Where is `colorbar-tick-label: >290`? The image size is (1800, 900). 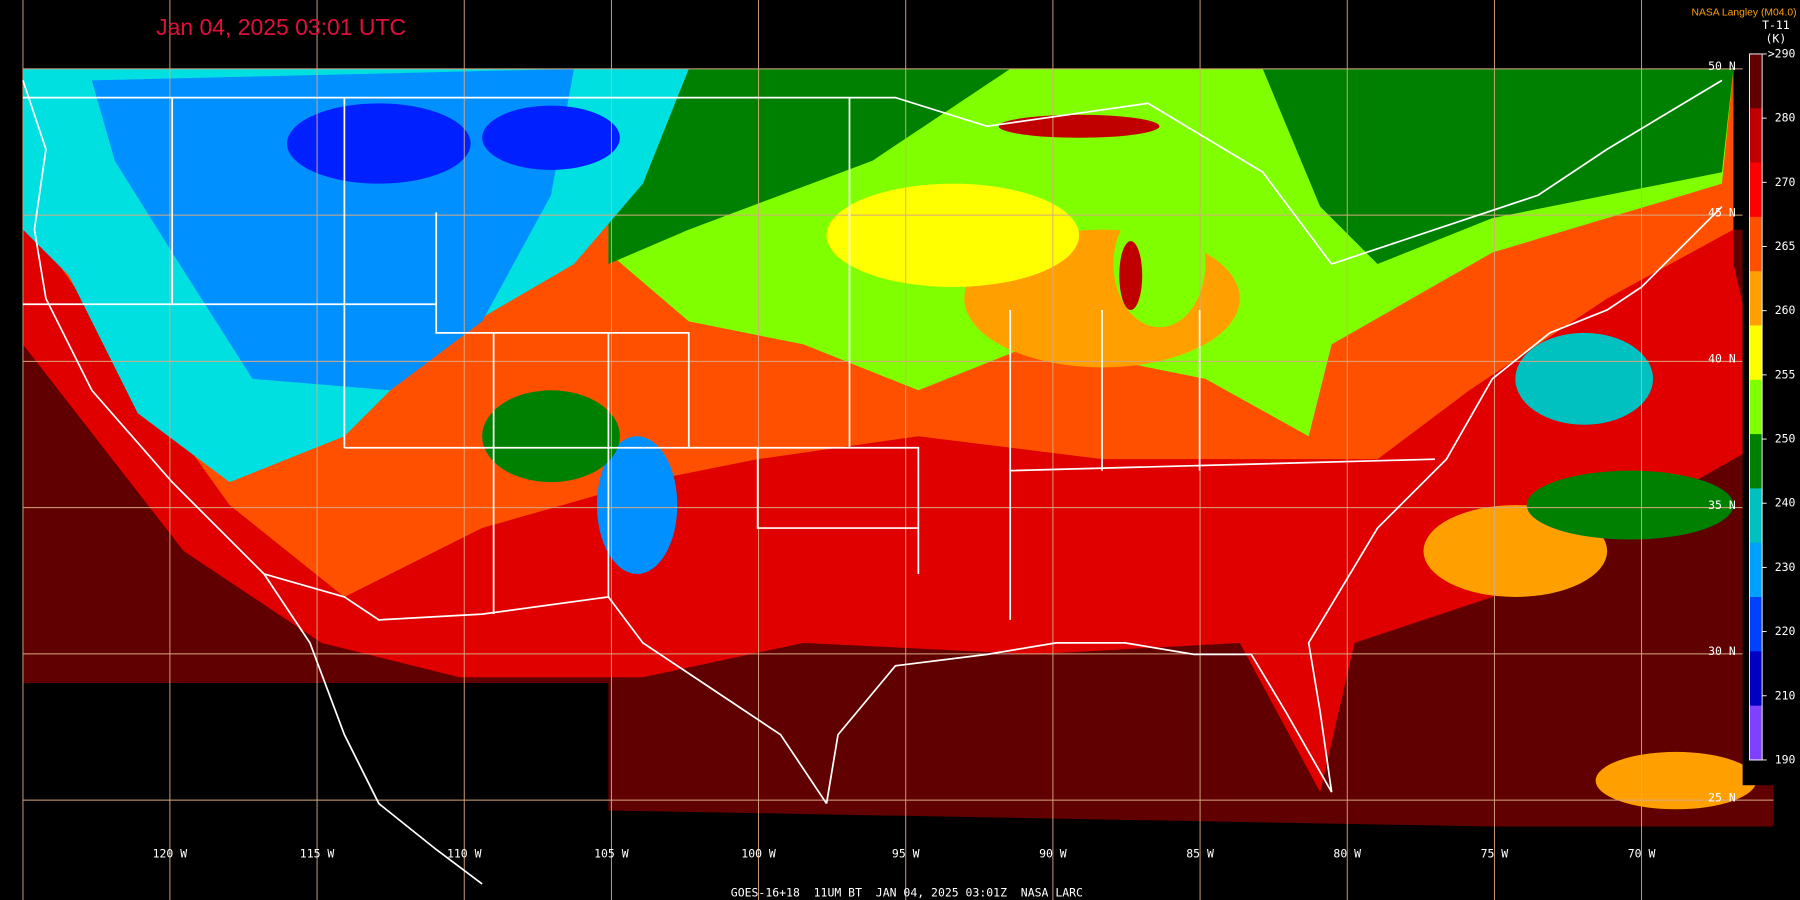
colorbar-tick-label: >290 is located at coordinates (1782, 53).